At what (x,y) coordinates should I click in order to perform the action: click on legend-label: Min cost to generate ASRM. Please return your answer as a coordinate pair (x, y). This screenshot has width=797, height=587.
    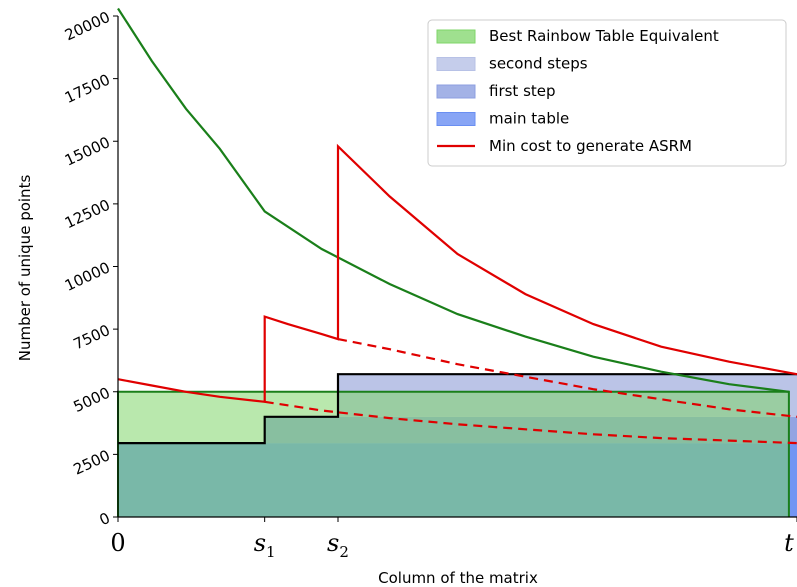
    Looking at the image, I should click on (590, 146).